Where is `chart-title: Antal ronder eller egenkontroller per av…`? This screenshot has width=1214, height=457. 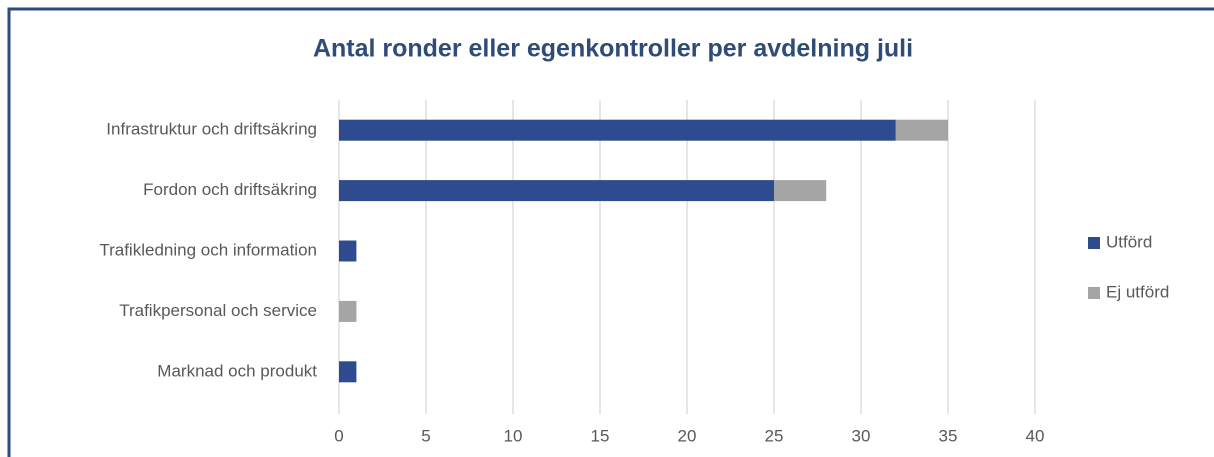 chart-title: Antal ronder eller egenkontroller per av… is located at coordinates (613, 49).